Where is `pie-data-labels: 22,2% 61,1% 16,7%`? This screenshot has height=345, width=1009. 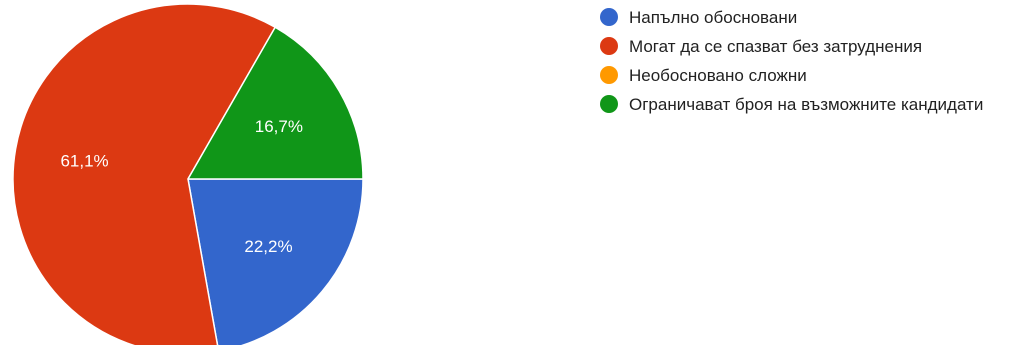 pie-data-labels: 22,2% 61,1% 16,7% is located at coordinates (181, 186).